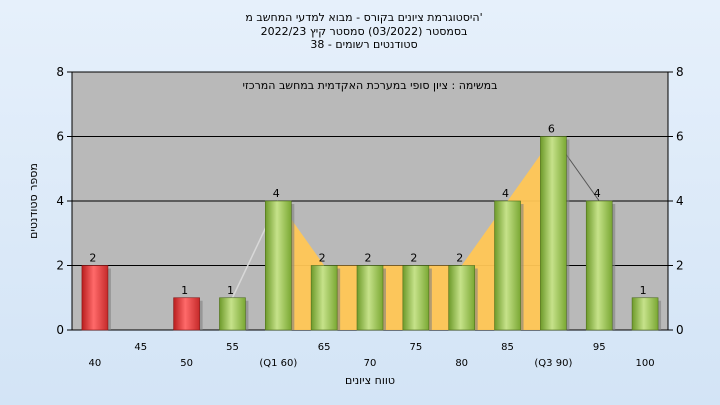  I want to click on data-label: 6, so click(551, 129).